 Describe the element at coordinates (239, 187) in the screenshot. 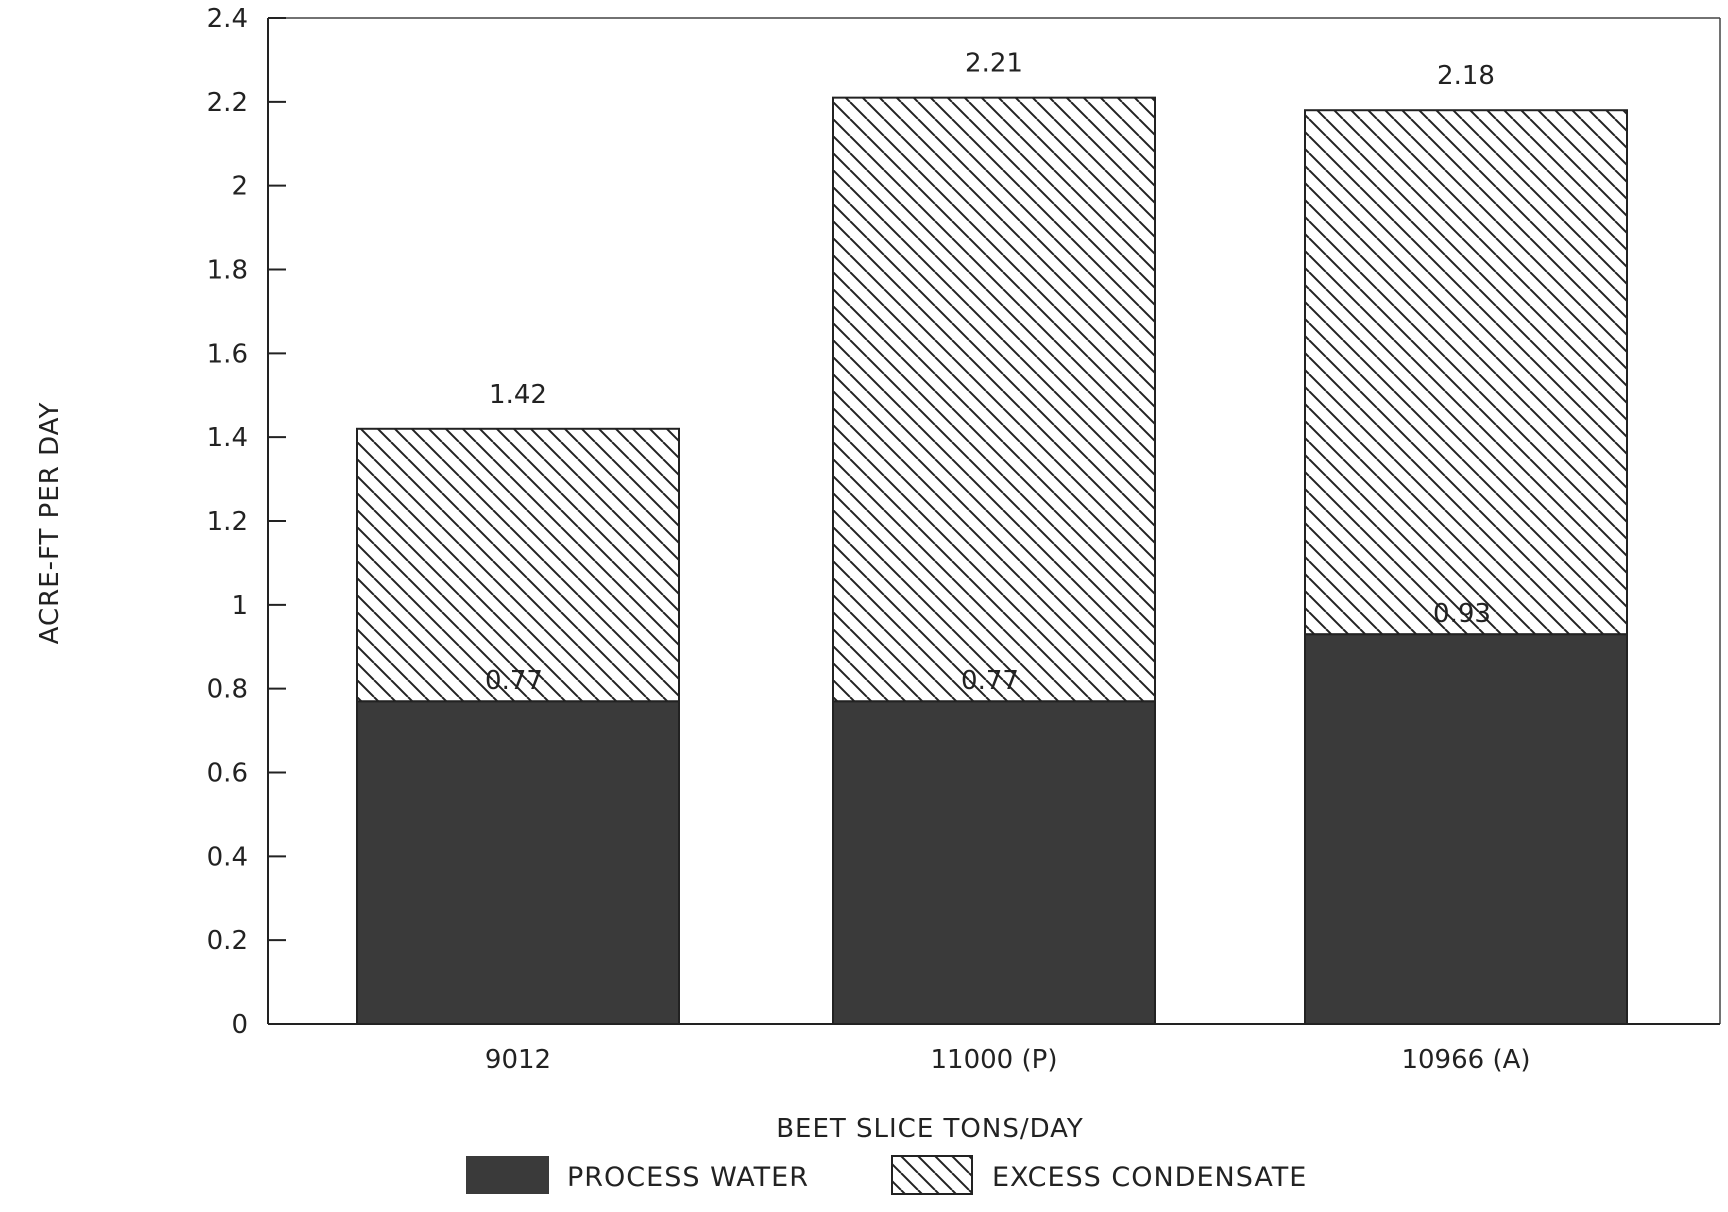

I see `y-tick-label: 2` at that location.